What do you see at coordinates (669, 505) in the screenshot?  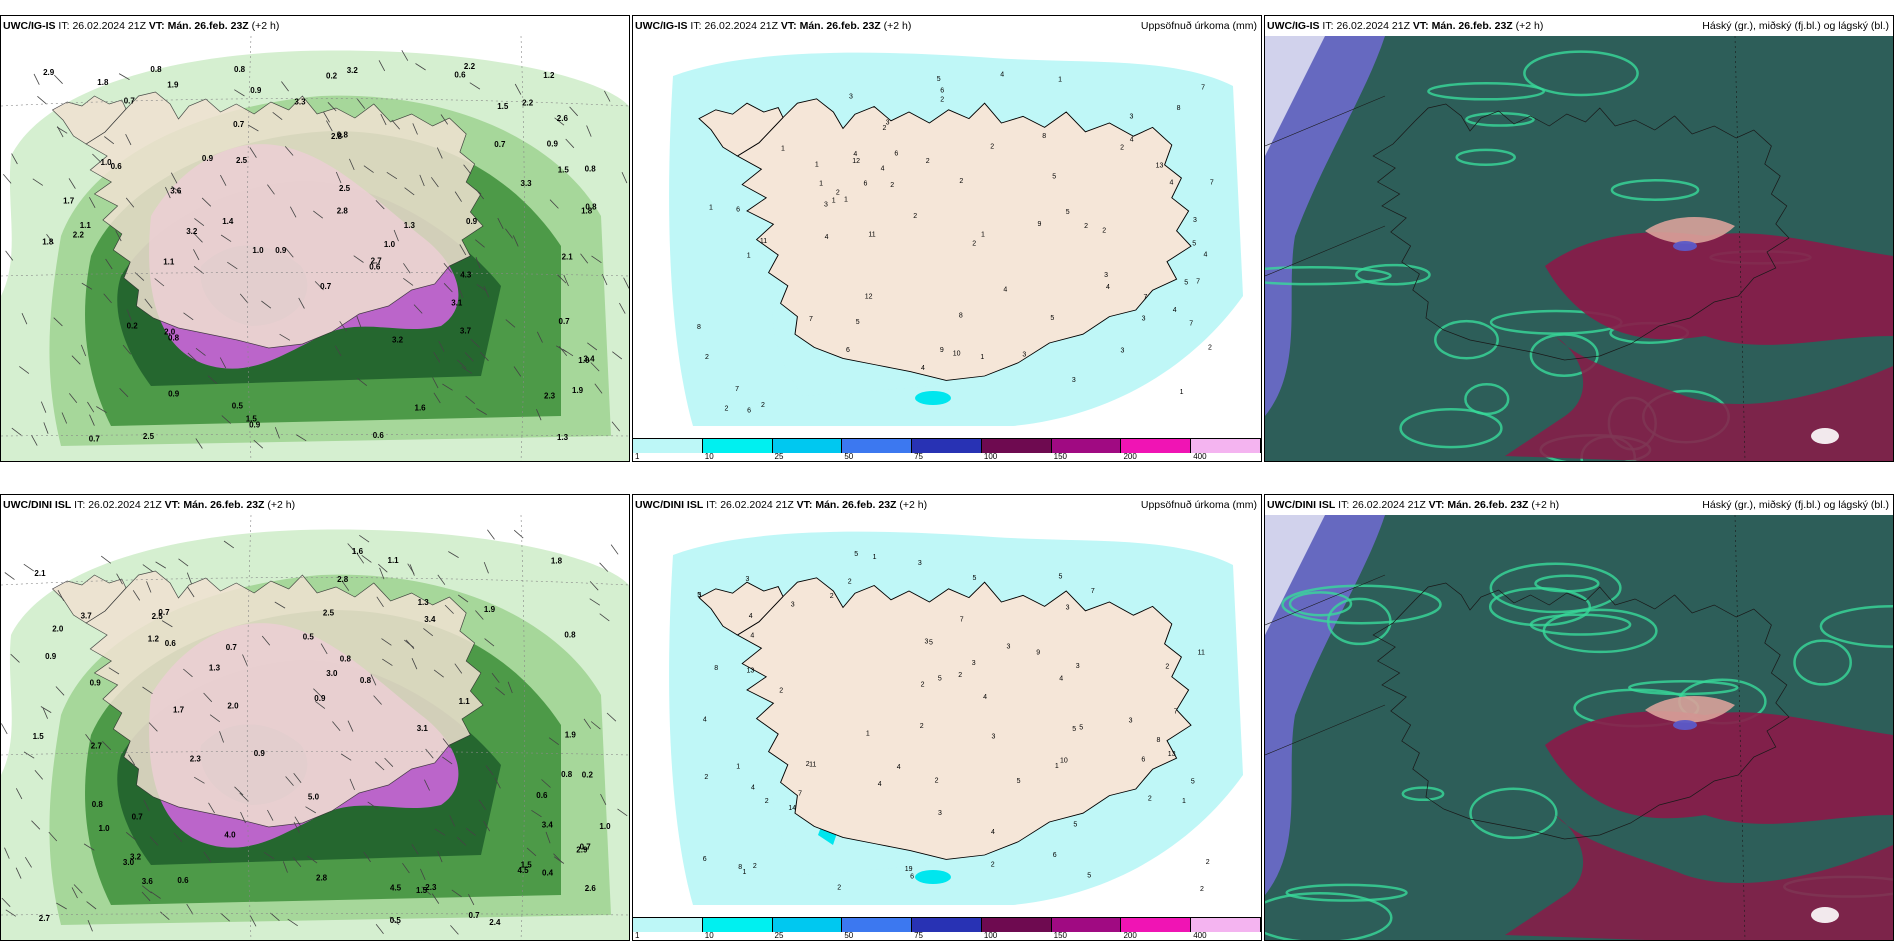 I see `model-label: UWC/DINI ISL` at bounding box center [669, 505].